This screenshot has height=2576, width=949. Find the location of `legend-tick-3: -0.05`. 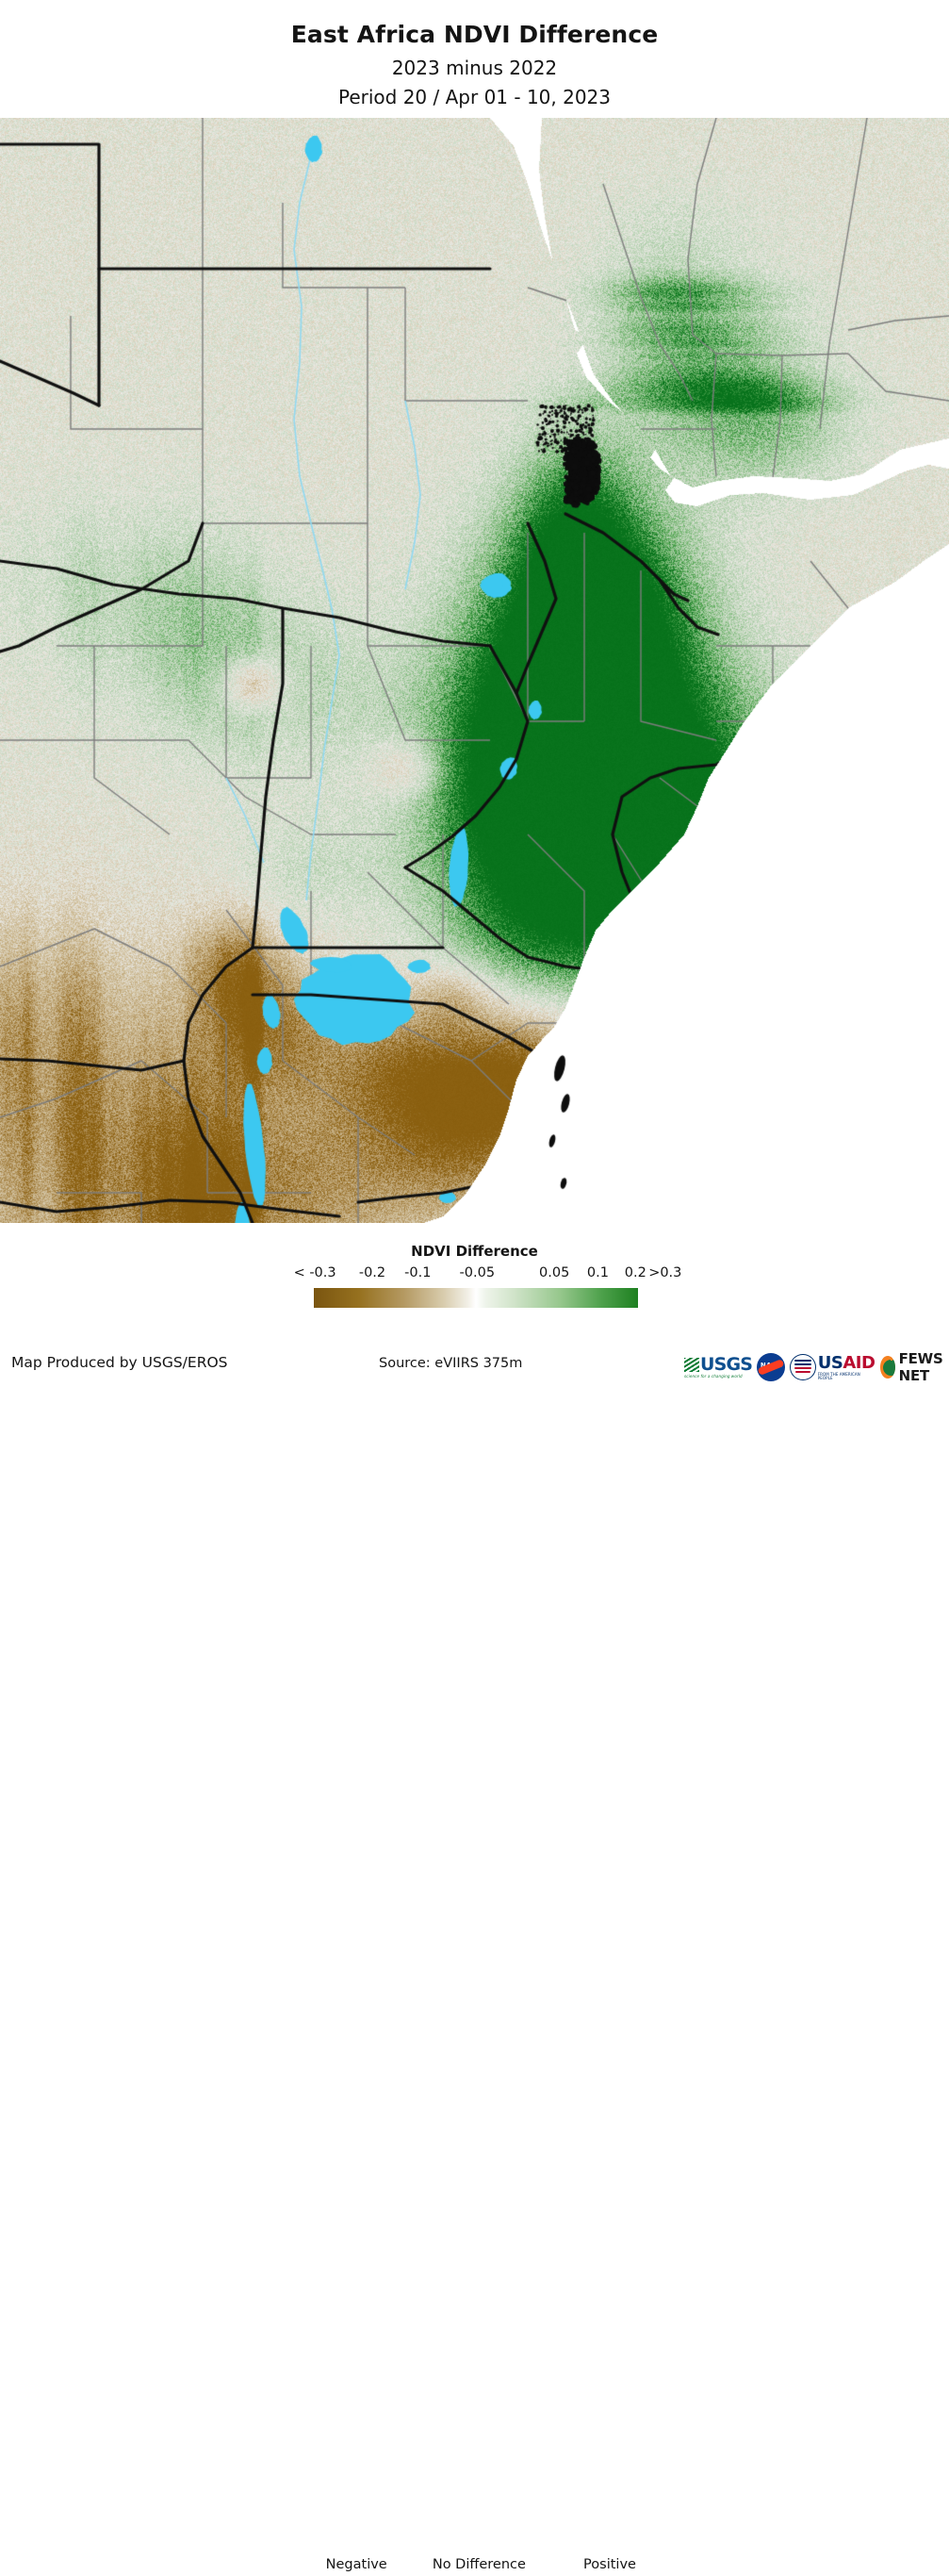

legend-tick-3: -0.05 is located at coordinates (477, 1272).